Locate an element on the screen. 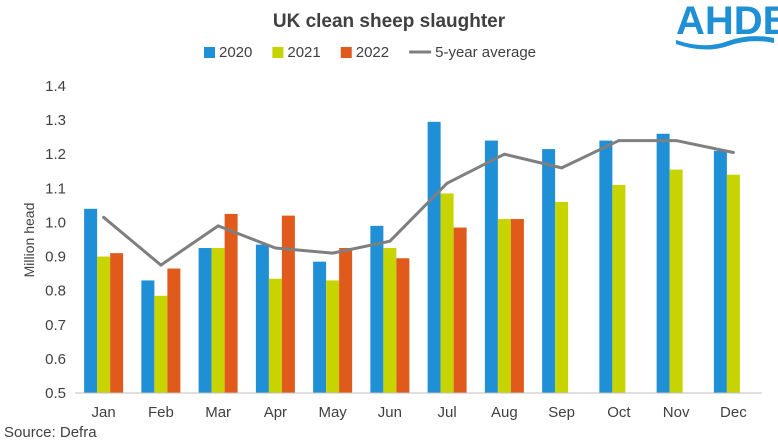 Image resolution: width=778 pixels, height=444 pixels. bar-2021-Oct is located at coordinates (619, 288).